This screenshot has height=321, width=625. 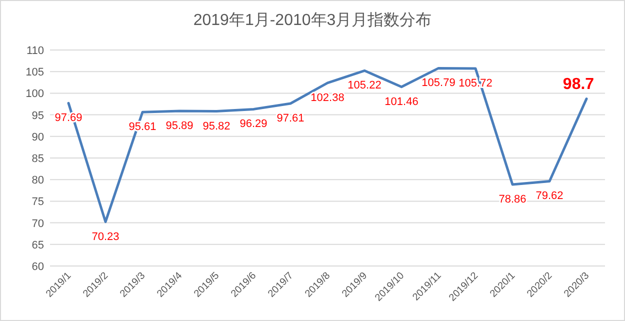 I want to click on data-label: 96.29, so click(x=254, y=124).